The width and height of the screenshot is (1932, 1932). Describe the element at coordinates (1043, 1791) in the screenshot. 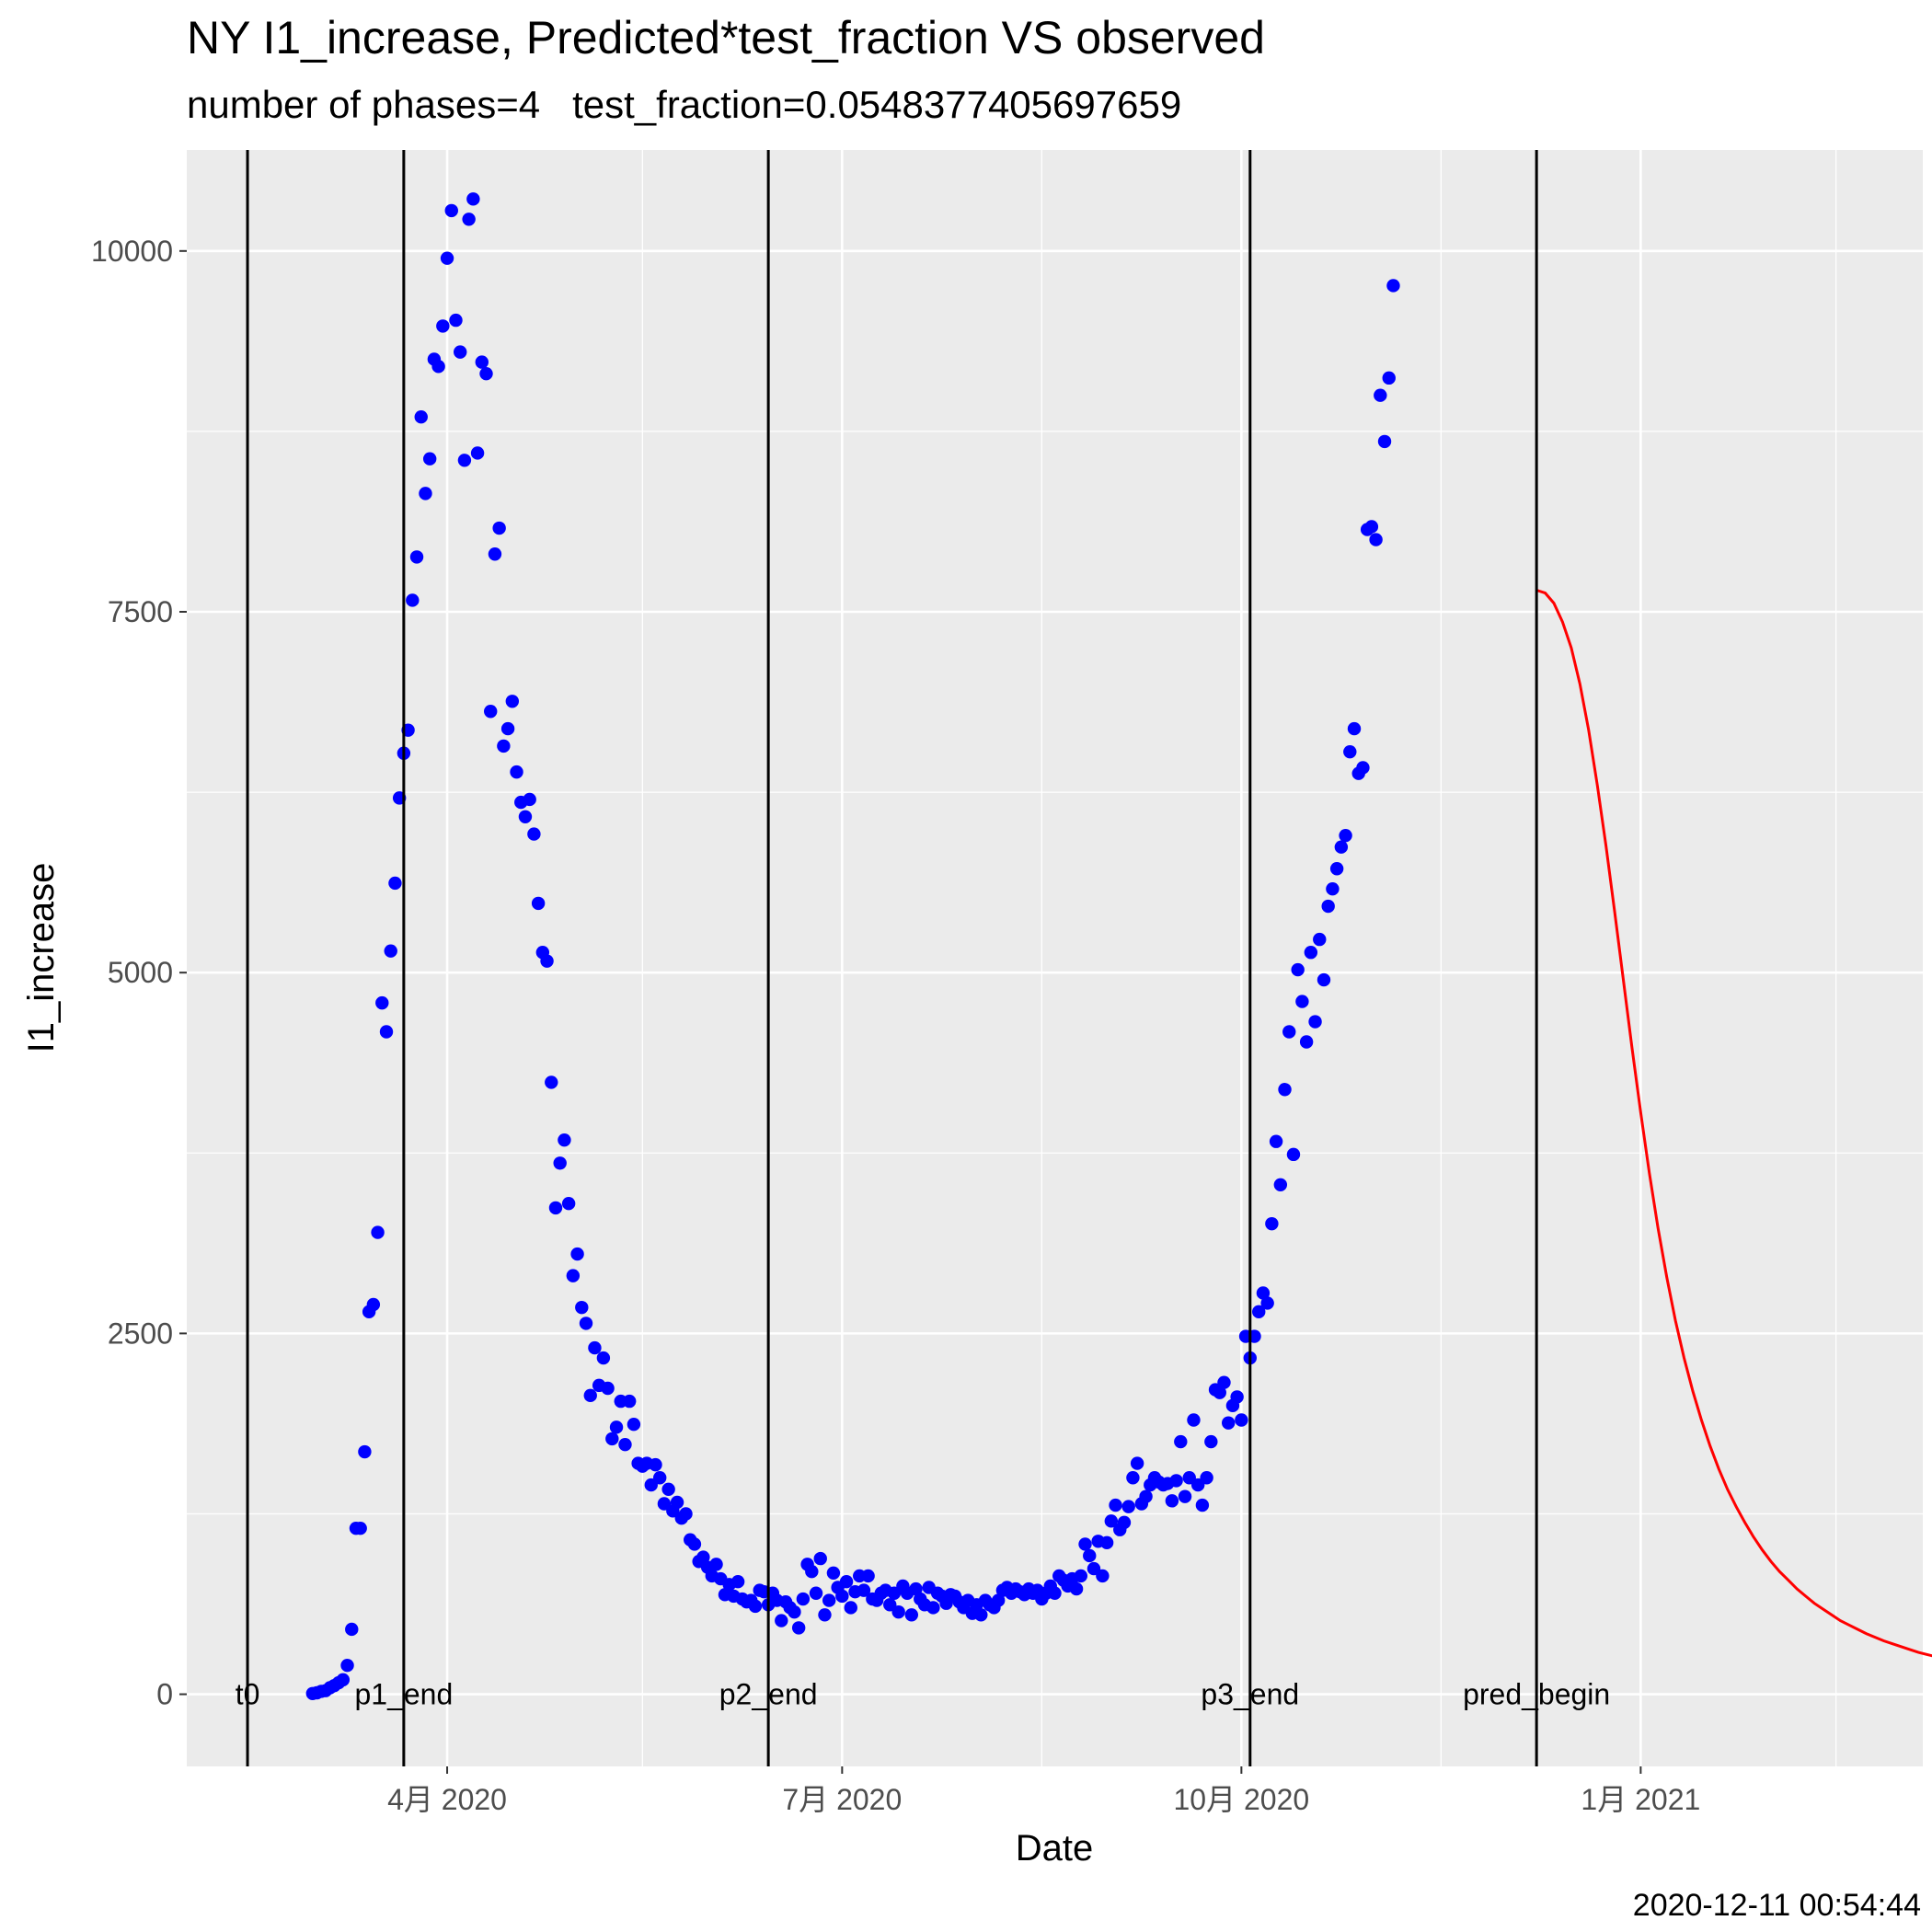

I see `x-axis: 4月 2020 7月 2020 10月 2020 1月 2021` at that location.